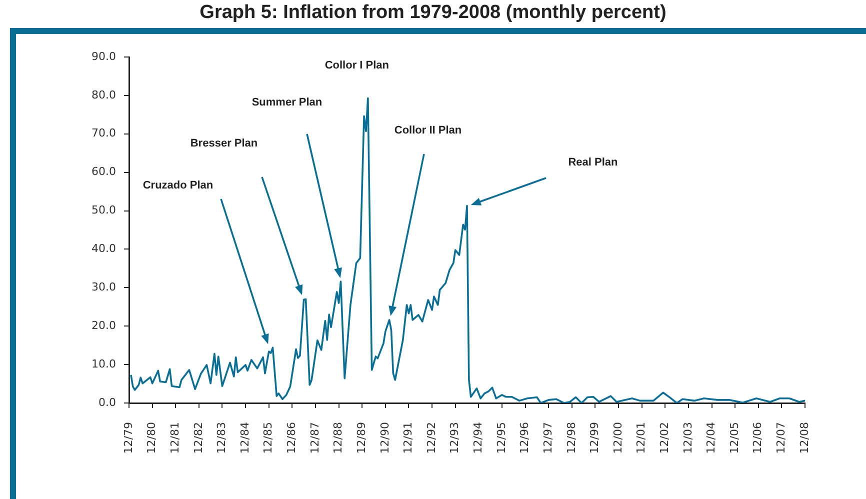 This screenshot has width=866, height=499. What do you see at coordinates (287, 103) in the screenshot?
I see `annotation: Summer Plan` at bounding box center [287, 103].